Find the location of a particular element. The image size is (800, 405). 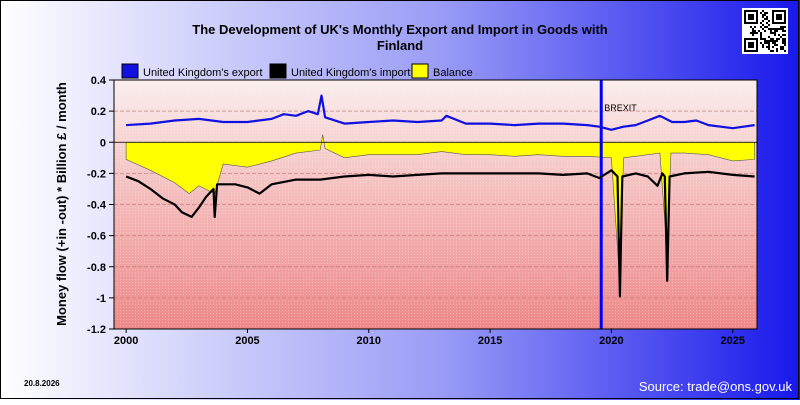

y-tick-label: -0.8 is located at coordinates (96, 268).